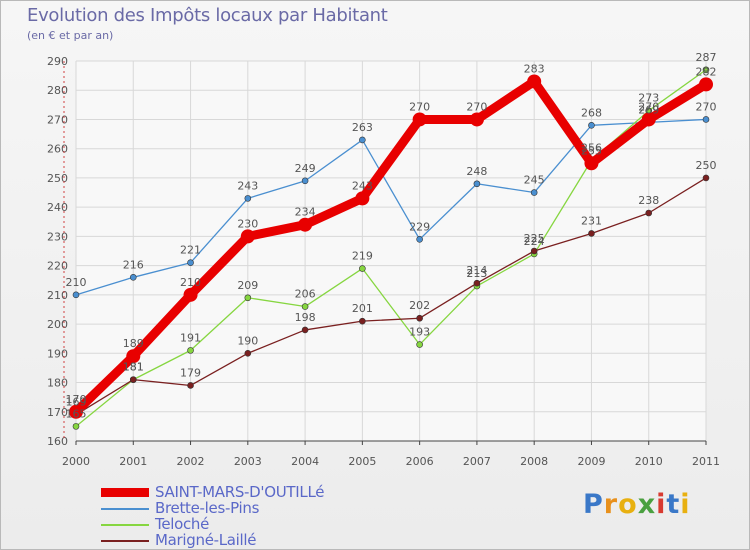 Image resolution: width=750 pixels, height=550 pixels. I want to click on series-3-data-label: 231, so click(591, 220).